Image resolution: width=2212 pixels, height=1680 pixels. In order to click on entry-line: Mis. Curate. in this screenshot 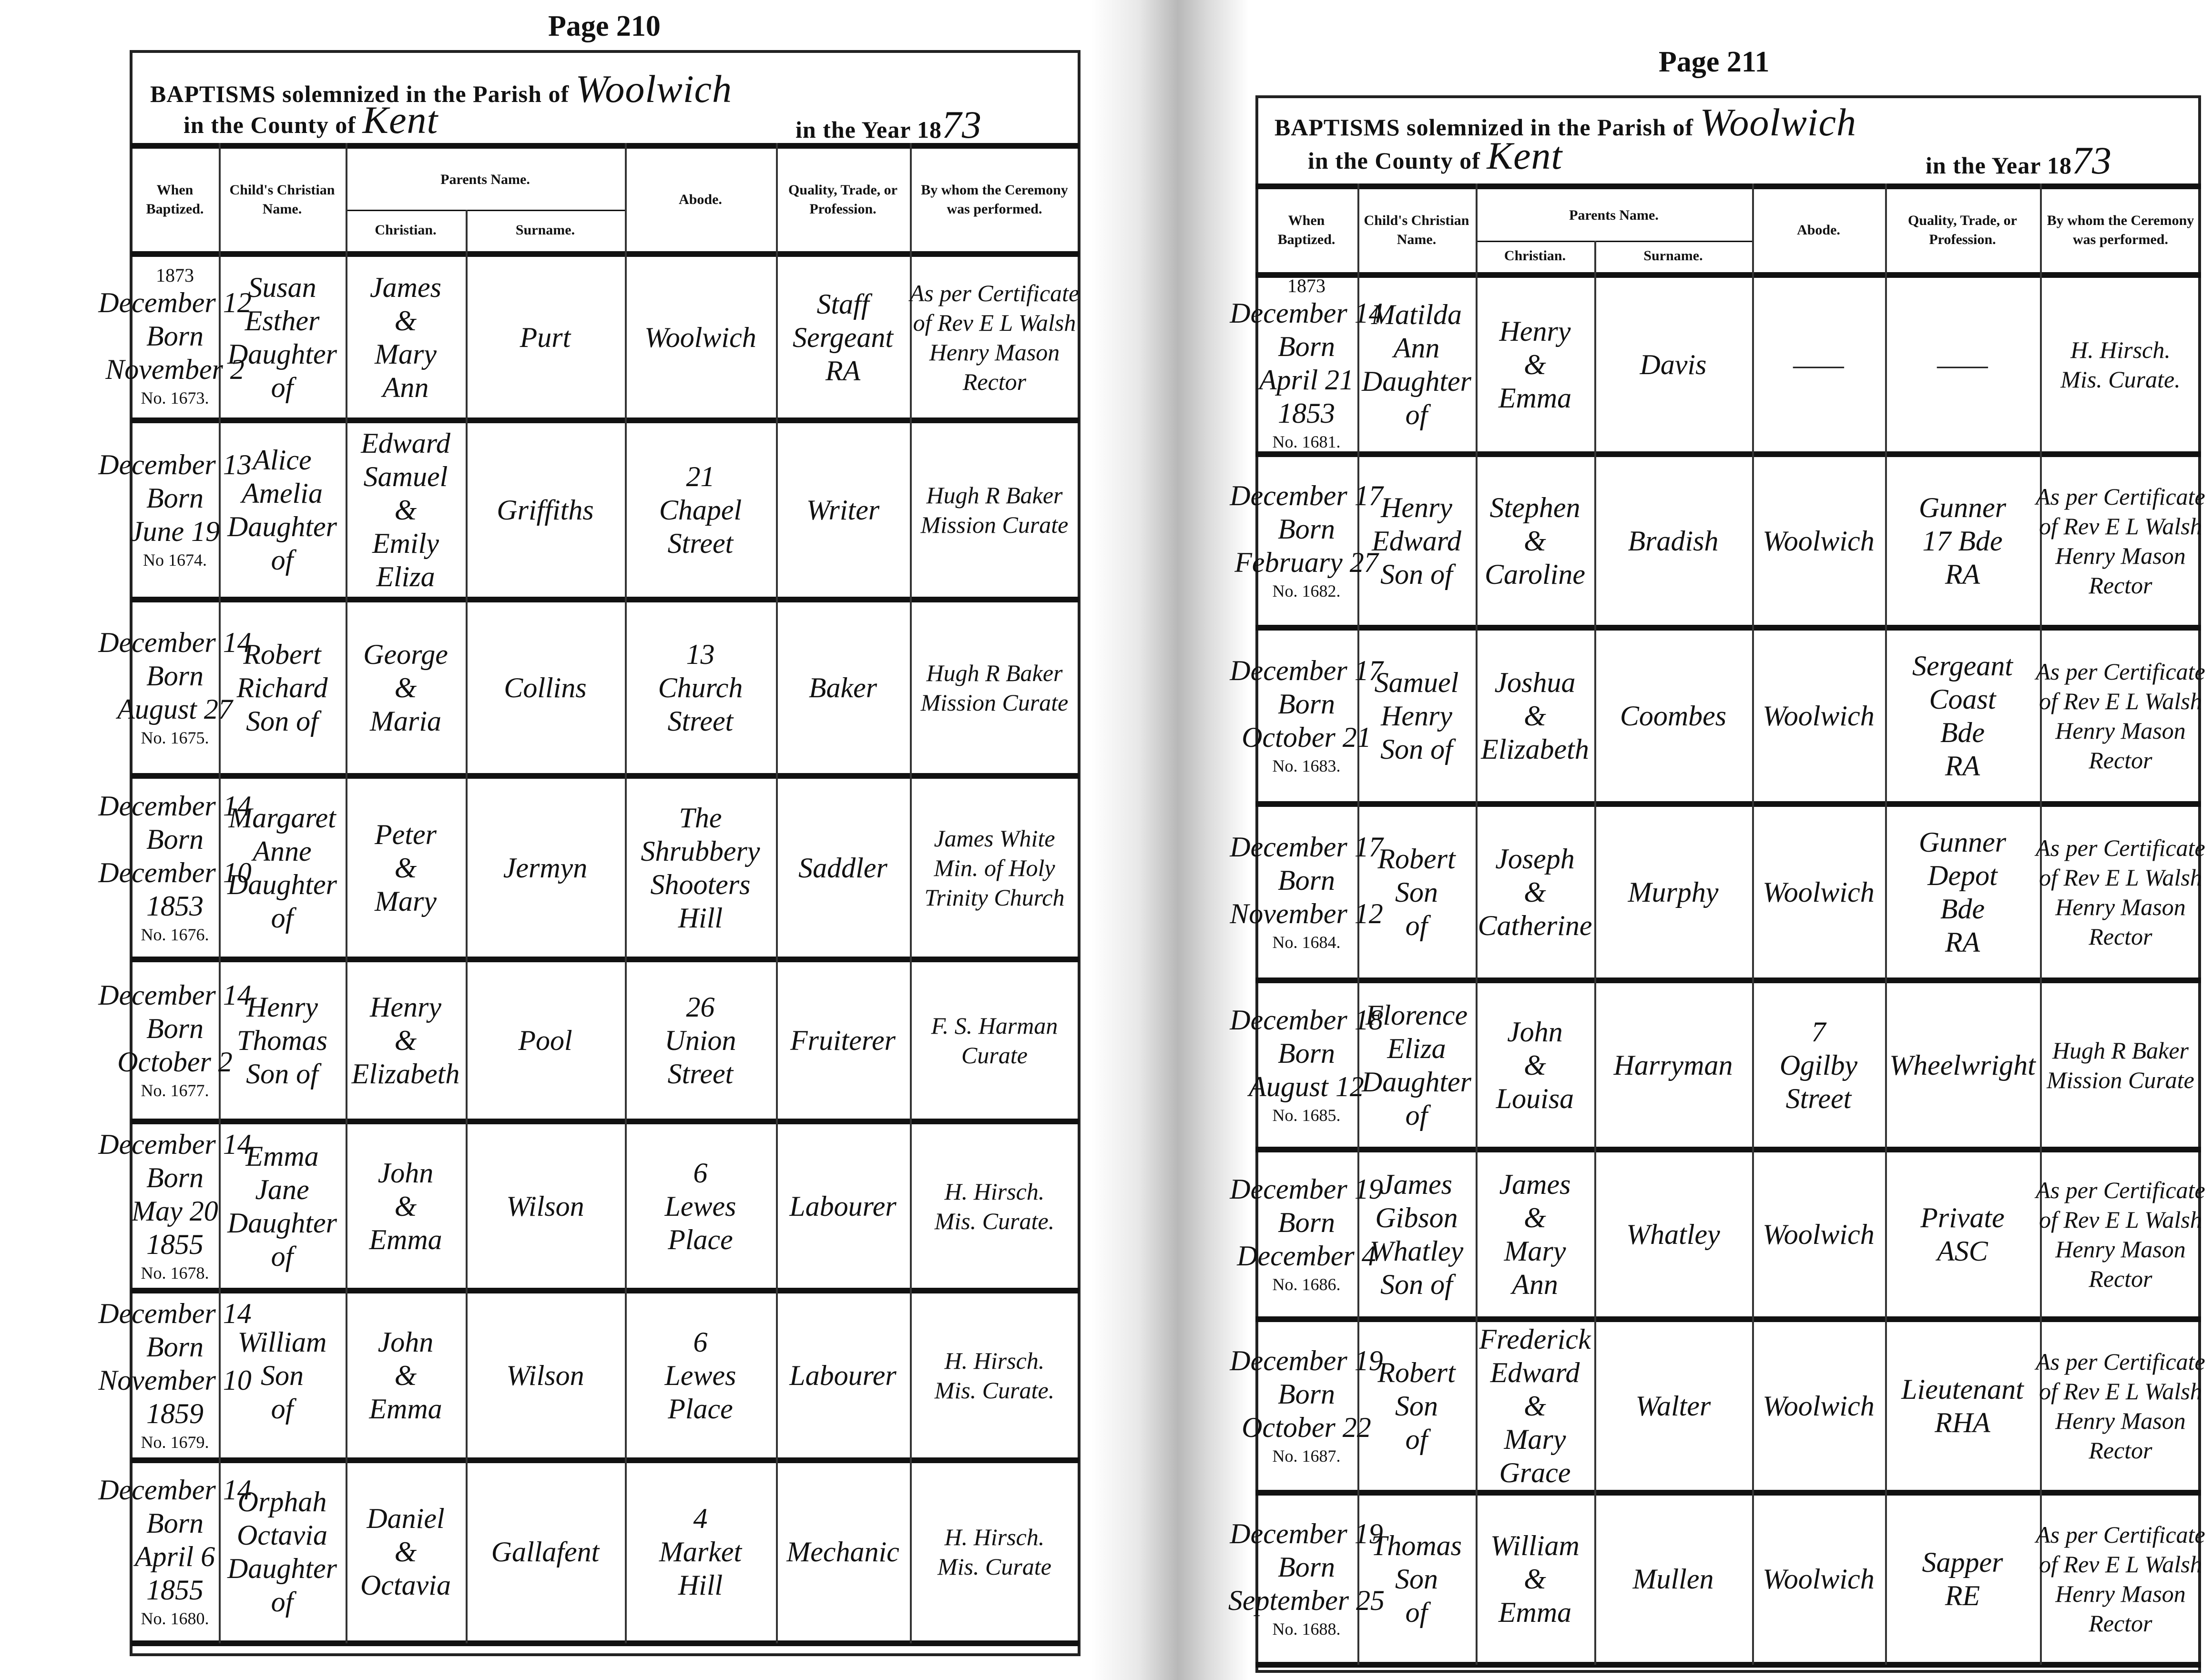, I will do `click(995, 1220)`.